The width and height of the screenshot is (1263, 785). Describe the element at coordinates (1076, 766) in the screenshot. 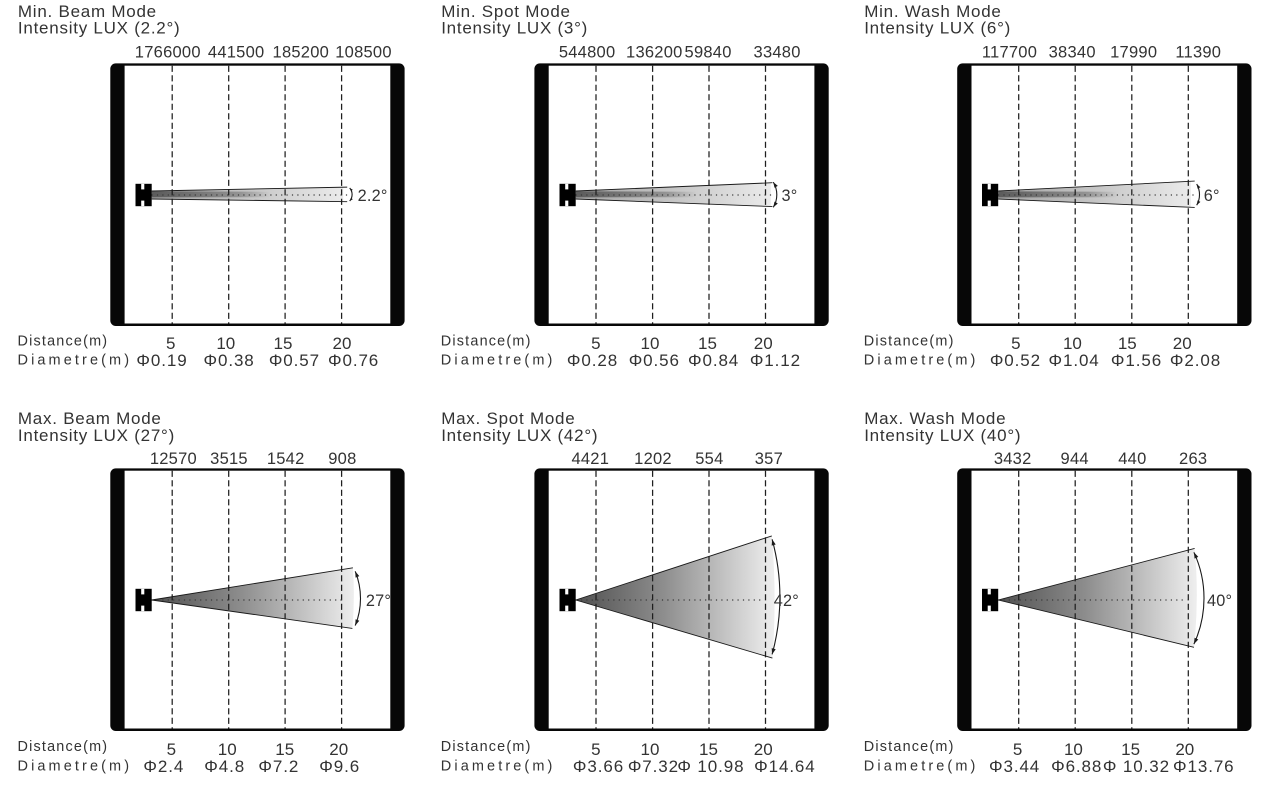

I see `svg-text: Φ6.88` at that location.